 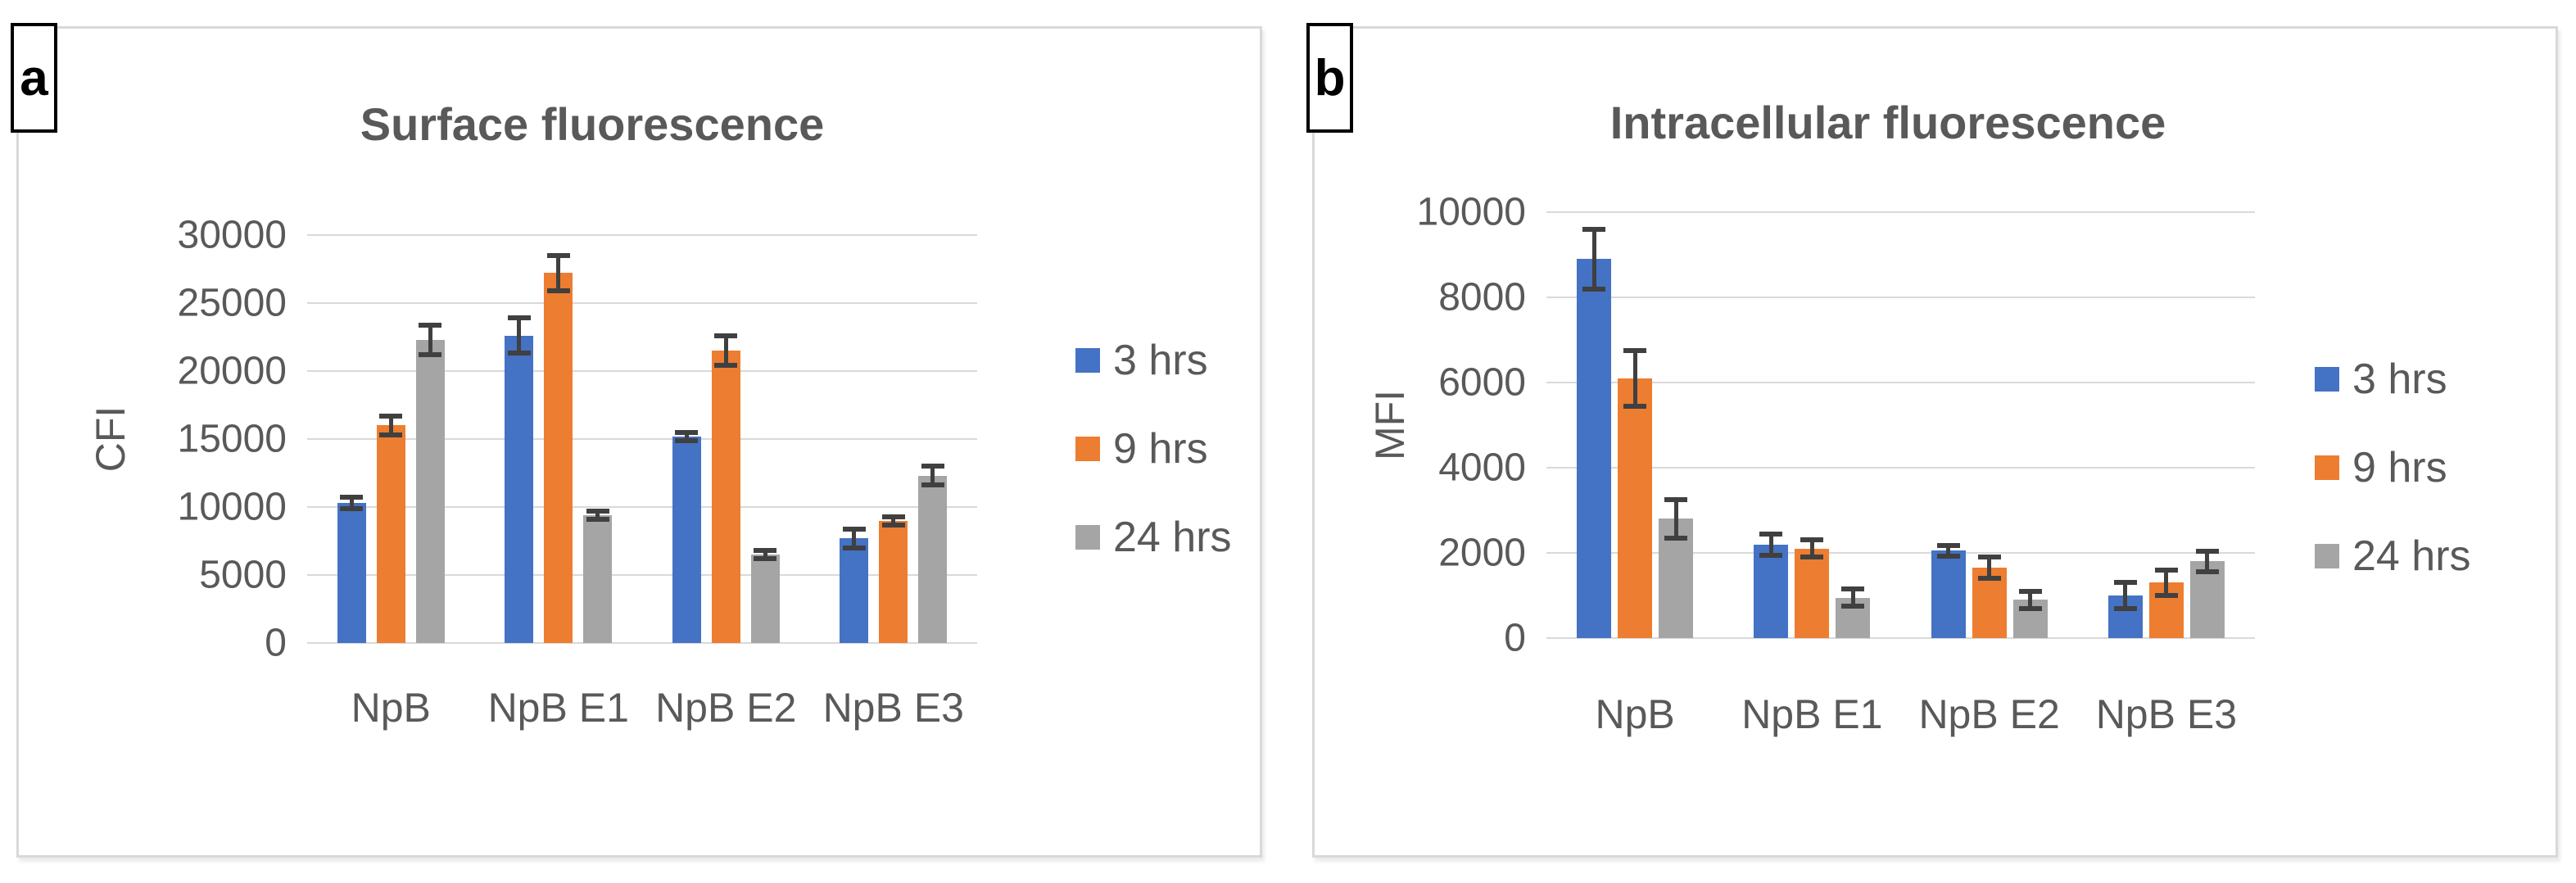 What do you see at coordinates (2399, 379) in the screenshot?
I see `legend-label: 3 hrs` at bounding box center [2399, 379].